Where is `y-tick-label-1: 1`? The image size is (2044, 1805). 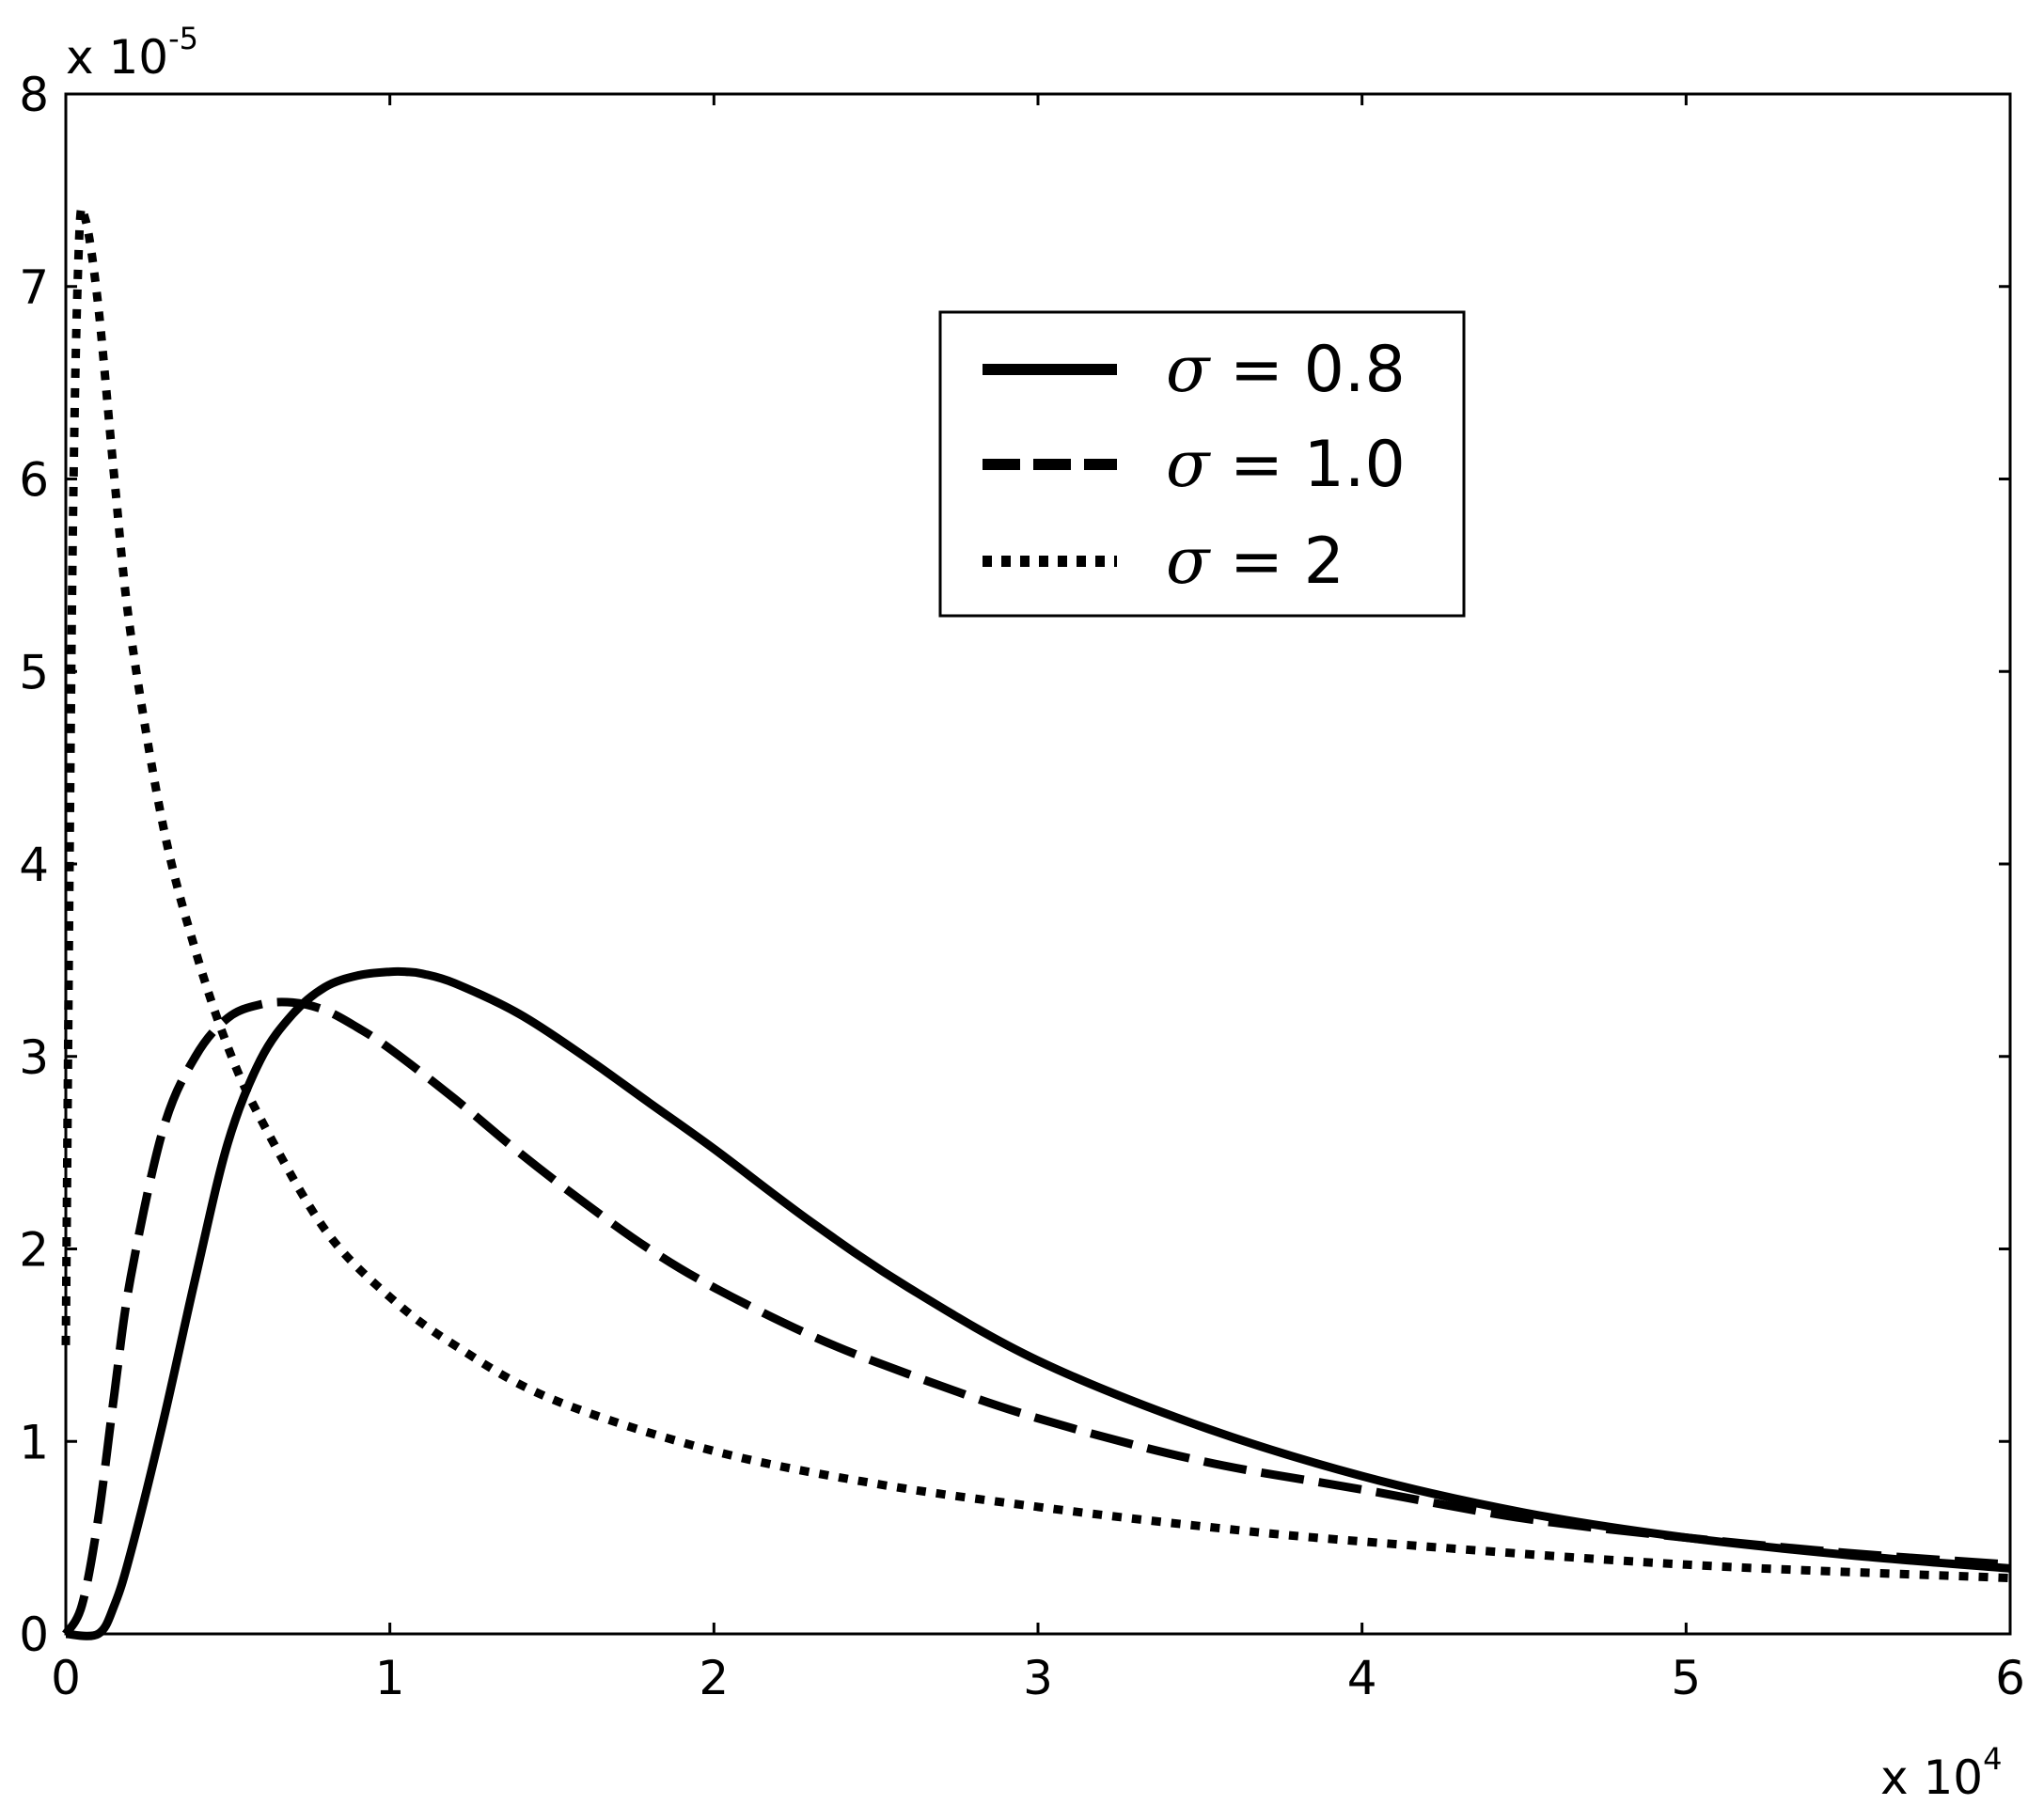 y-tick-label-1: 1 is located at coordinates (34, 1442).